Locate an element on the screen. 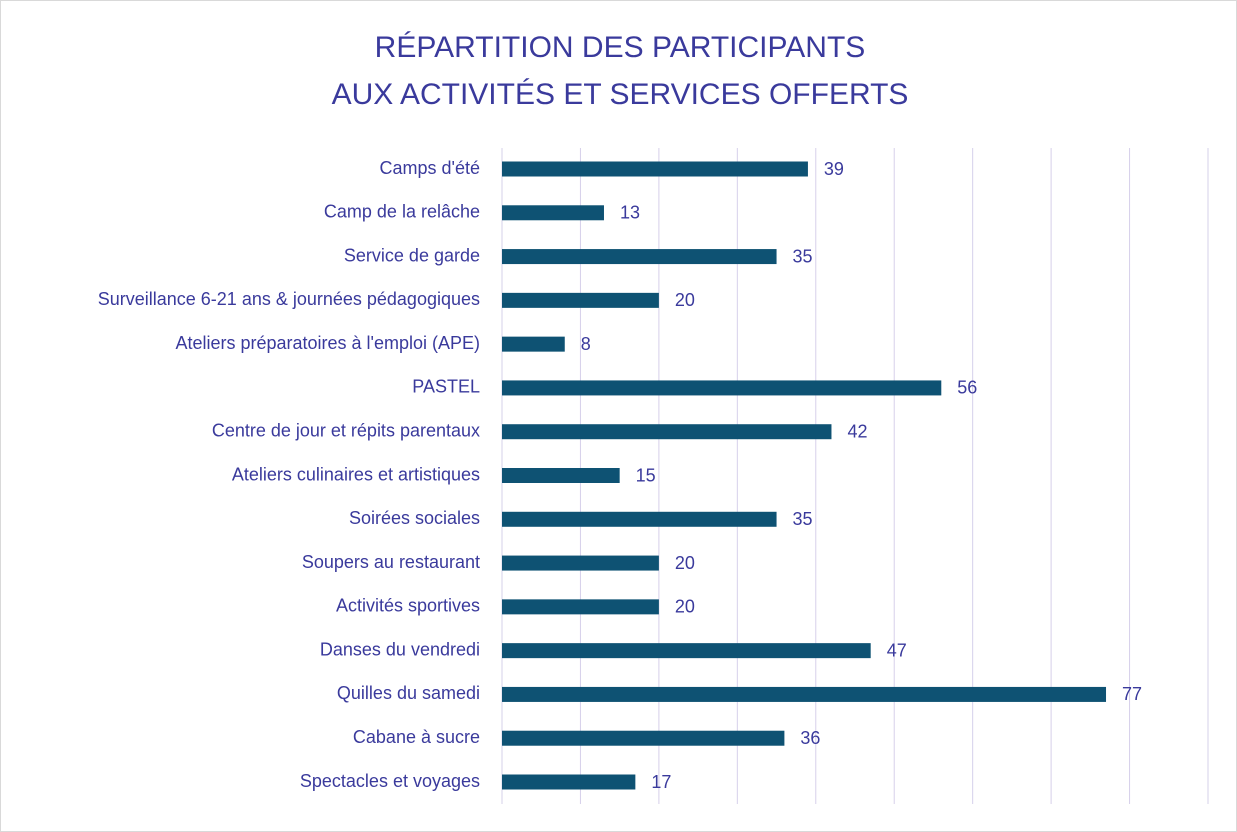  data-label: 42 is located at coordinates (857, 431).